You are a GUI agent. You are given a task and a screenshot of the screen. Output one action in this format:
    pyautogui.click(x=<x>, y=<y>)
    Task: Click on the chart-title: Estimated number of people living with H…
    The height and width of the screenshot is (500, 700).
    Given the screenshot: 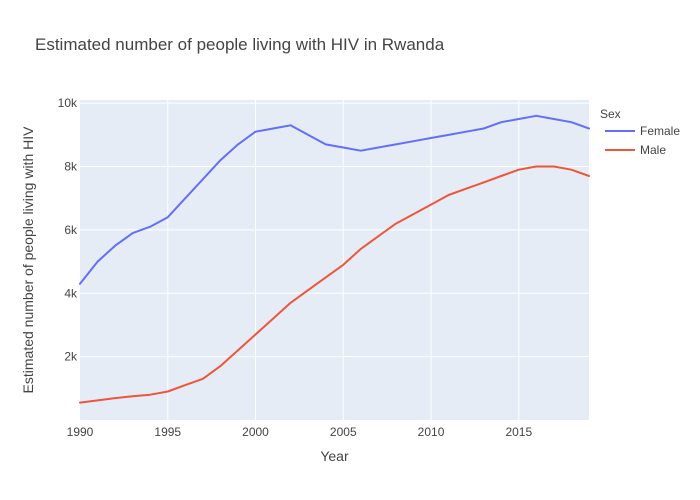 What is the action you would take?
    pyautogui.click(x=240, y=44)
    